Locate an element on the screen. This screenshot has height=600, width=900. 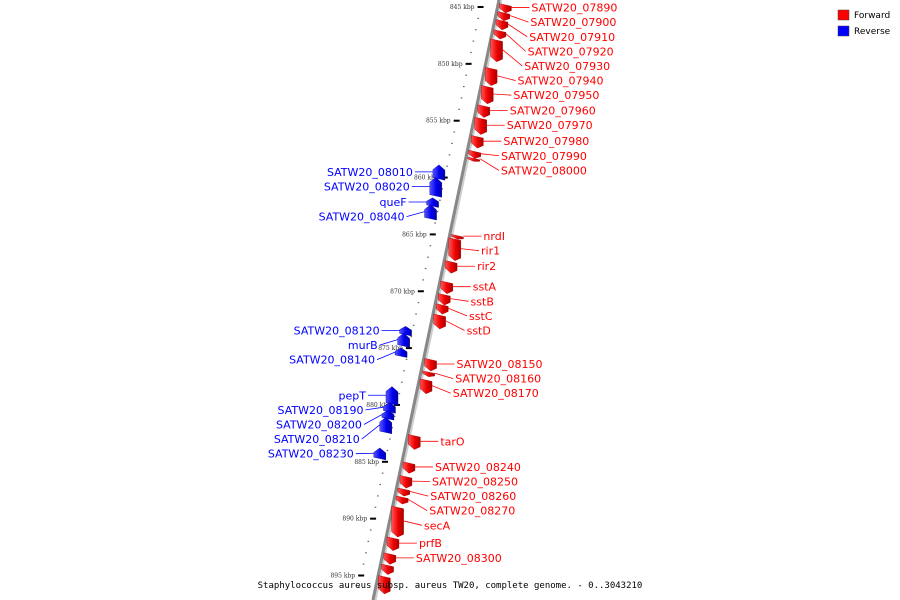
gene-label: secA is located at coordinates (437, 525).